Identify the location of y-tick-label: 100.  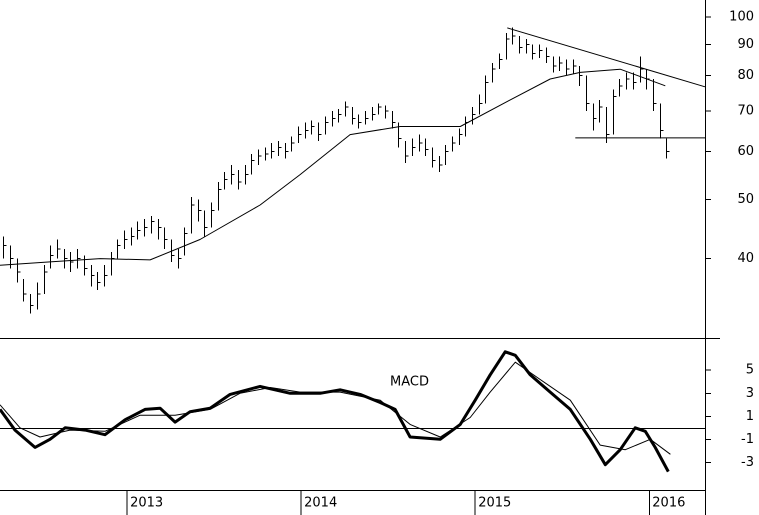
(741, 16).